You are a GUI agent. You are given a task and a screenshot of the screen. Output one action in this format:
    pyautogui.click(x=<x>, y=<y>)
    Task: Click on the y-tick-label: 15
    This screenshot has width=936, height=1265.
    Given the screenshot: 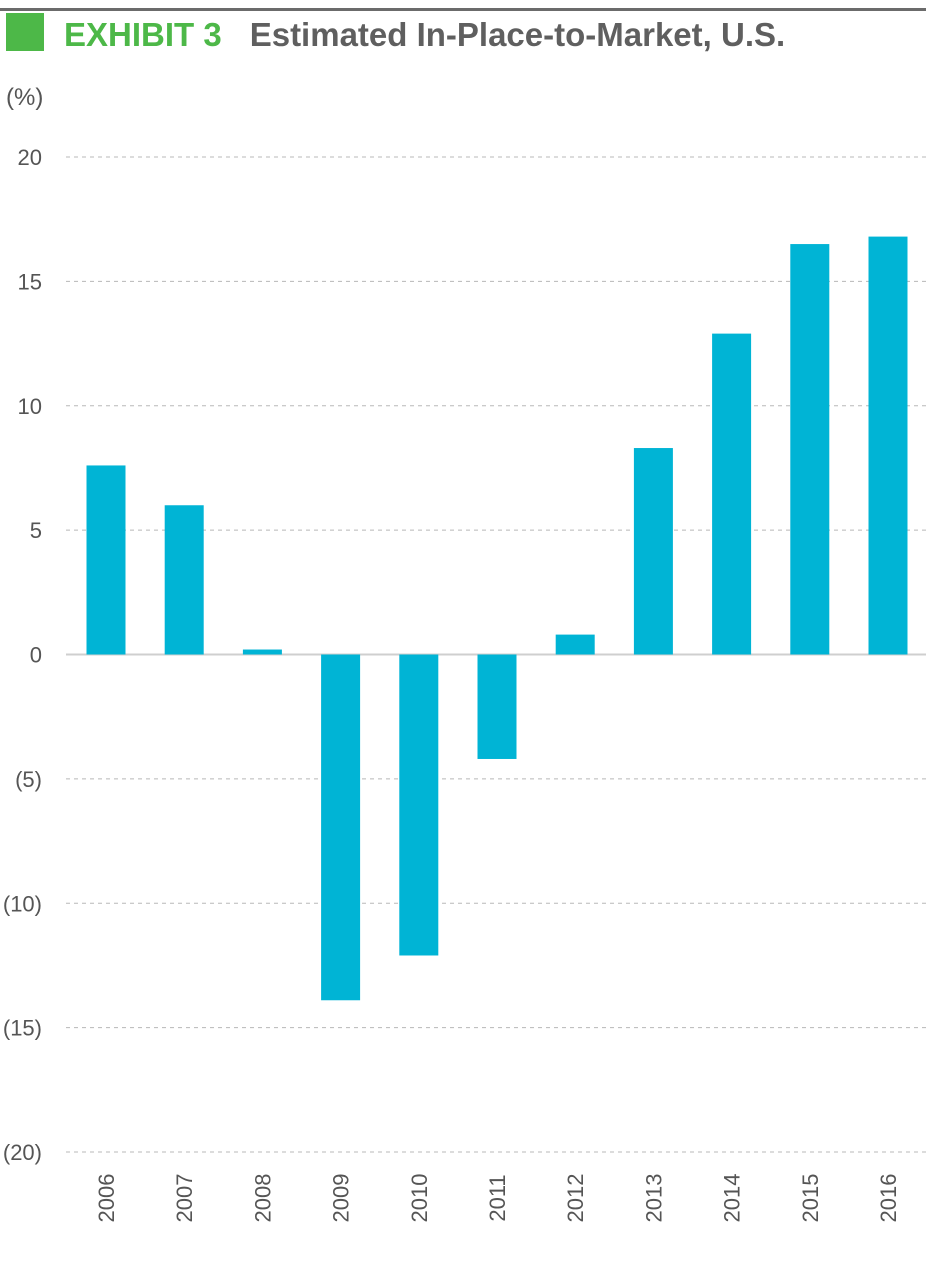 What is the action you would take?
    pyautogui.click(x=30, y=281)
    